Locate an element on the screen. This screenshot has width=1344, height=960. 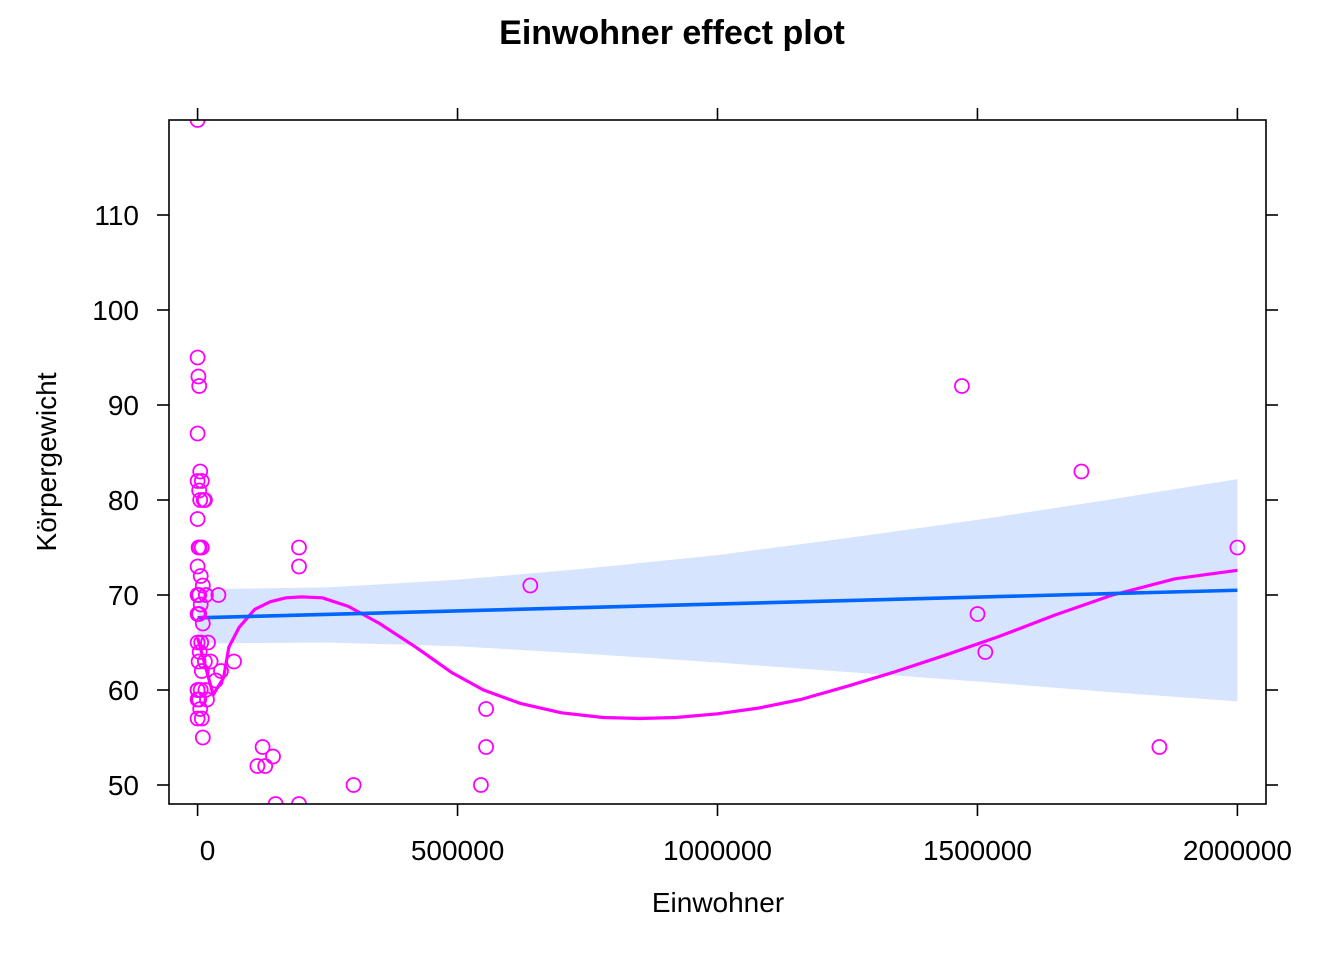
x-tick-label: 0 is located at coordinates (208, 850).